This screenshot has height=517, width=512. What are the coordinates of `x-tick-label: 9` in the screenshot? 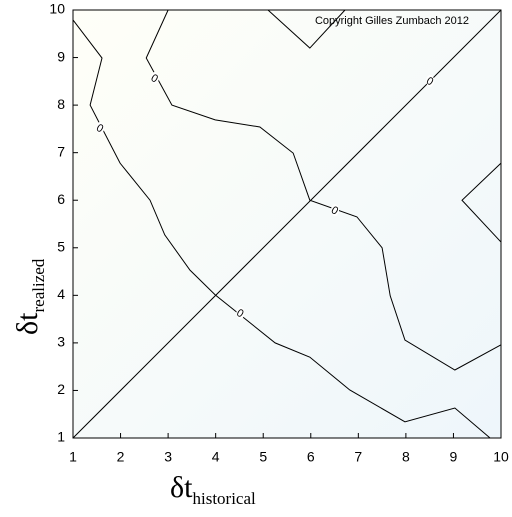 It's located at (454, 457).